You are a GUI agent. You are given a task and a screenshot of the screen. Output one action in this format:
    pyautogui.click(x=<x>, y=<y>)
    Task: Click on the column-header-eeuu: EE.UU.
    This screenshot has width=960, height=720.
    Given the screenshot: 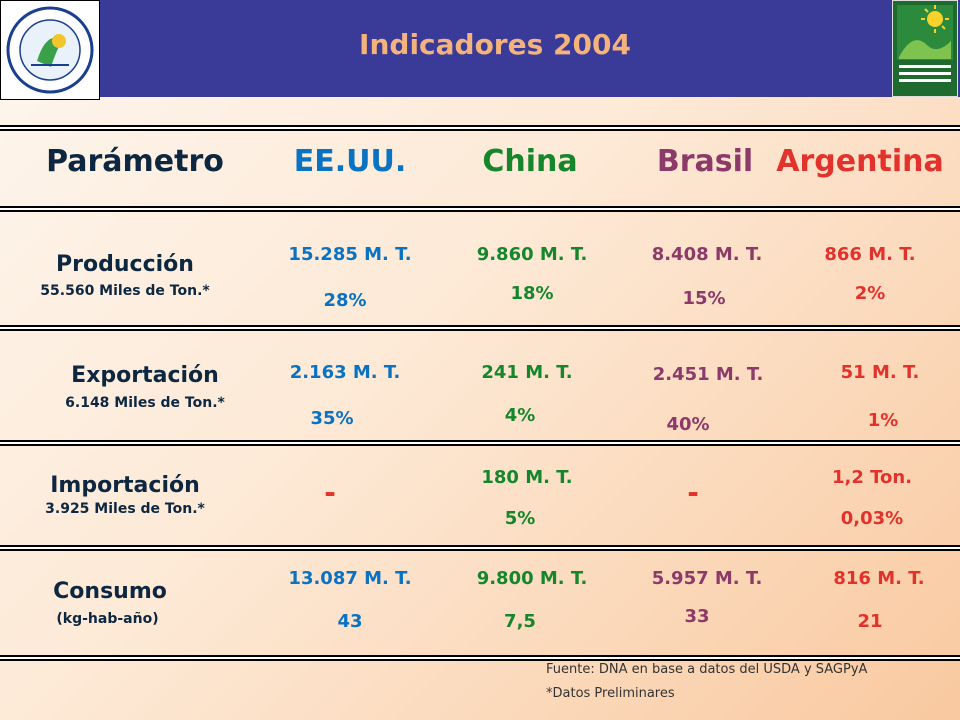 What is the action you would take?
    pyautogui.click(x=350, y=161)
    